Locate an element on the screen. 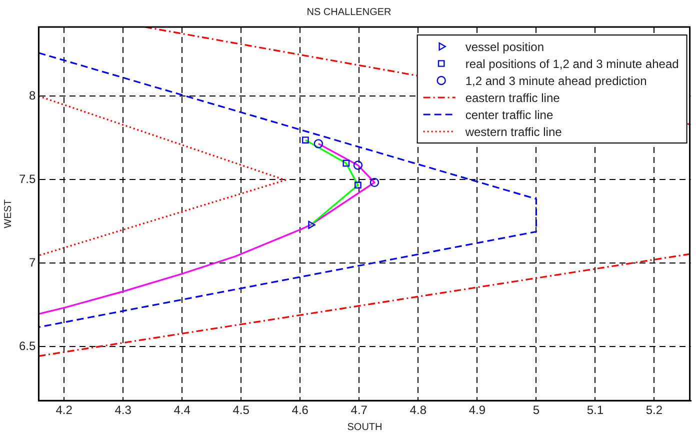  legend-label: vessel position is located at coordinates (504, 47).